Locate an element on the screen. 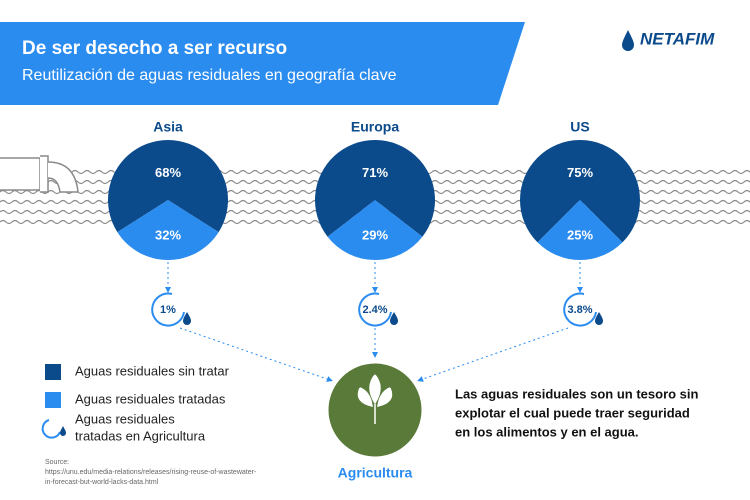 This screenshot has height=500, width=750. share-label: 2.4% is located at coordinates (374, 310).